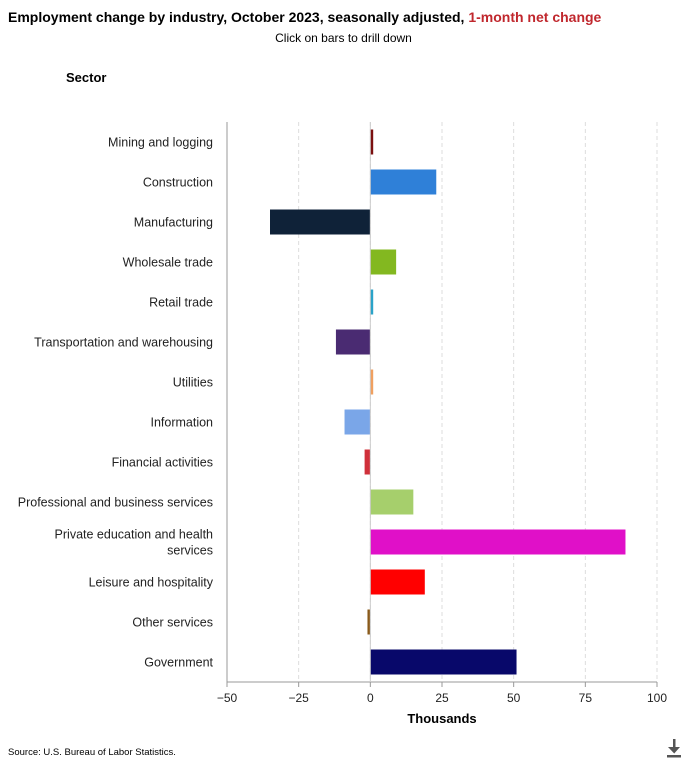  What do you see at coordinates (181, 303) in the screenshot?
I see `category-label: Retail trade` at bounding box center [181, 303].